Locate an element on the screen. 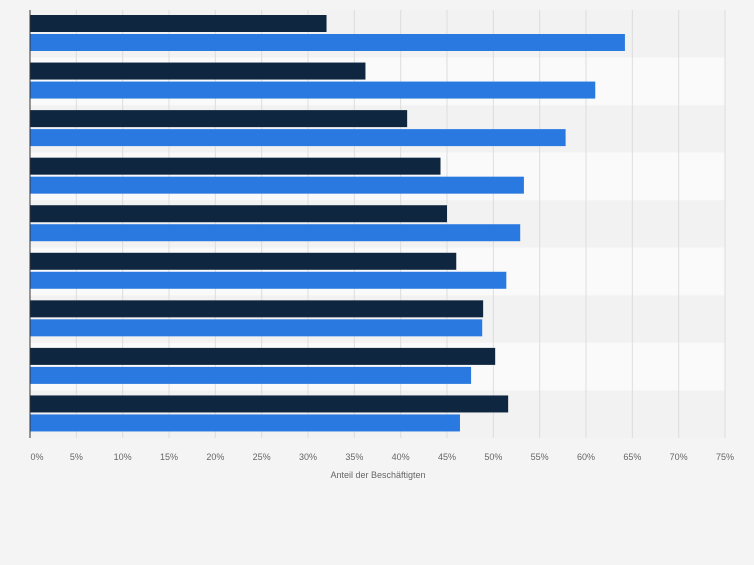 Image resolution: width=754 pixels, height=565 pixels. x-tick-label: 75% is located at coordinates (725, 457).